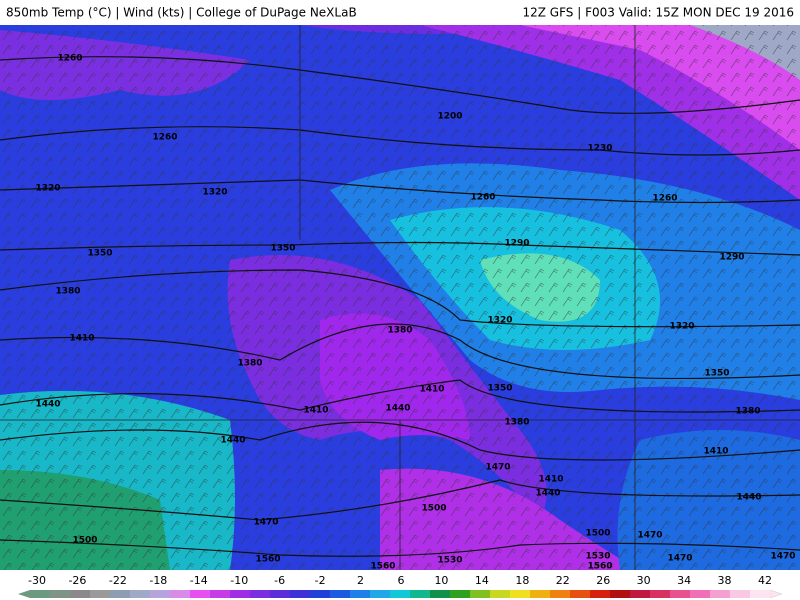 This screenshot has height=600, width=800. Describe the element at coordinates (684, 580) in the screenshot. I see `colorbar-tick-label: 34` at that location.